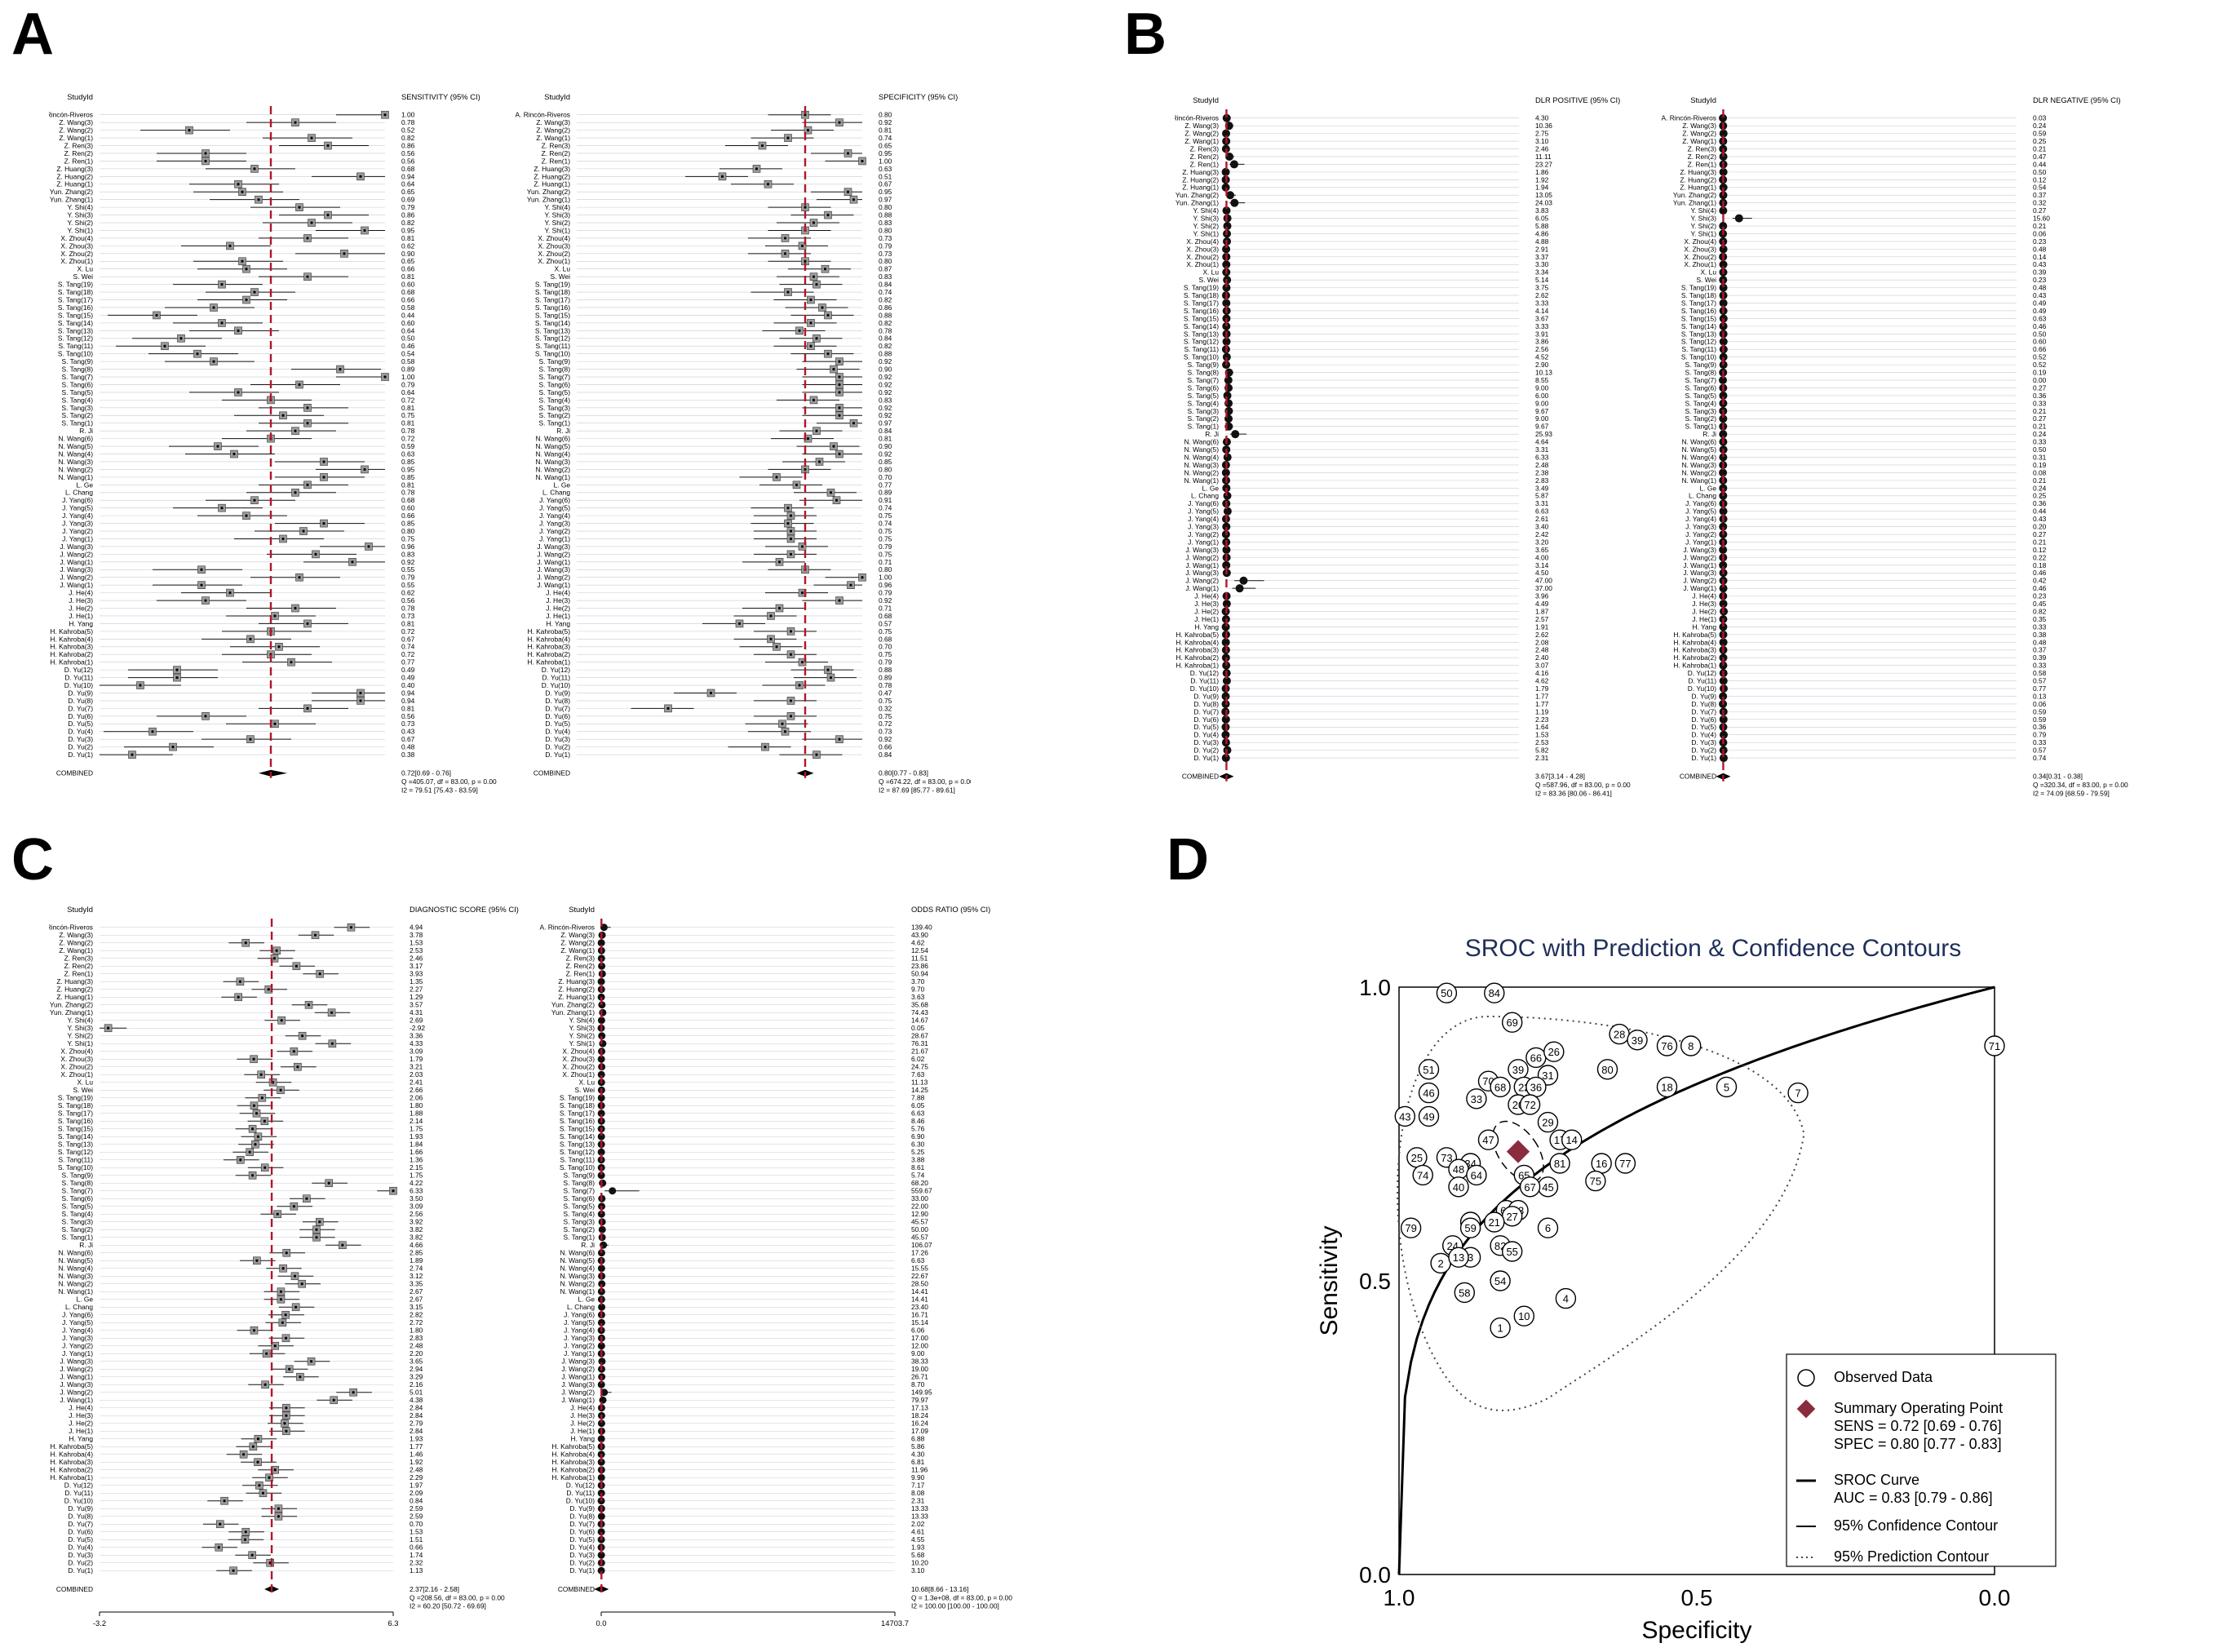 The width and height of the screenshot is (2236, 1652). Describe the element at coordinates (408, 654) in the screenshot. I see `sensitivity-value-label: 0.72` at that location.